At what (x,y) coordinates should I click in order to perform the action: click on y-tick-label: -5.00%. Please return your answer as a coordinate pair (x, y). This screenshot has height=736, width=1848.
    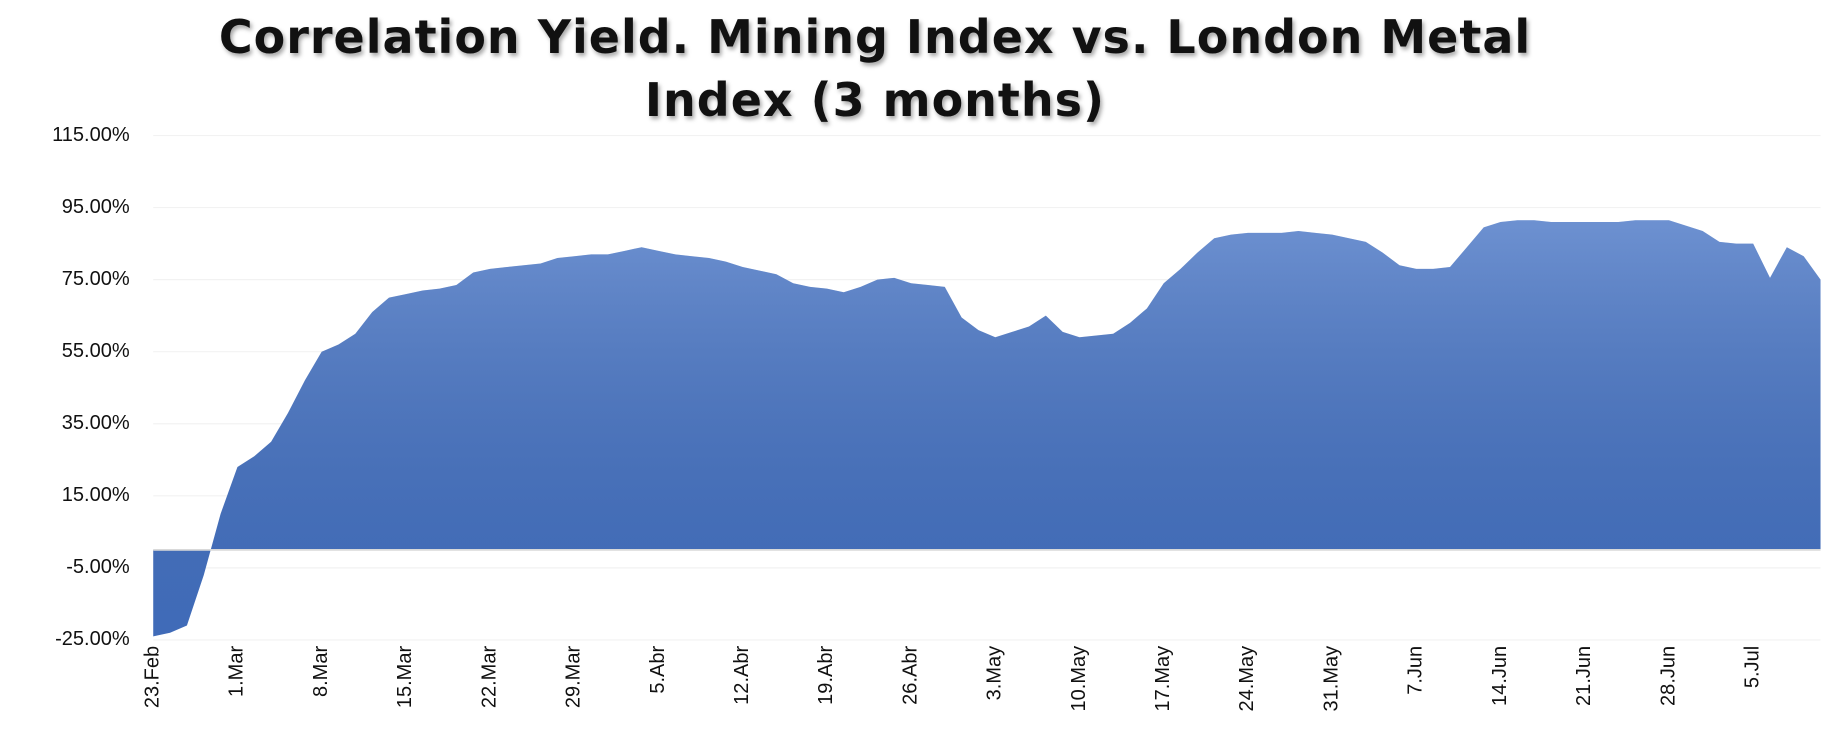
    Looking at the image, I should click on (98, 567).